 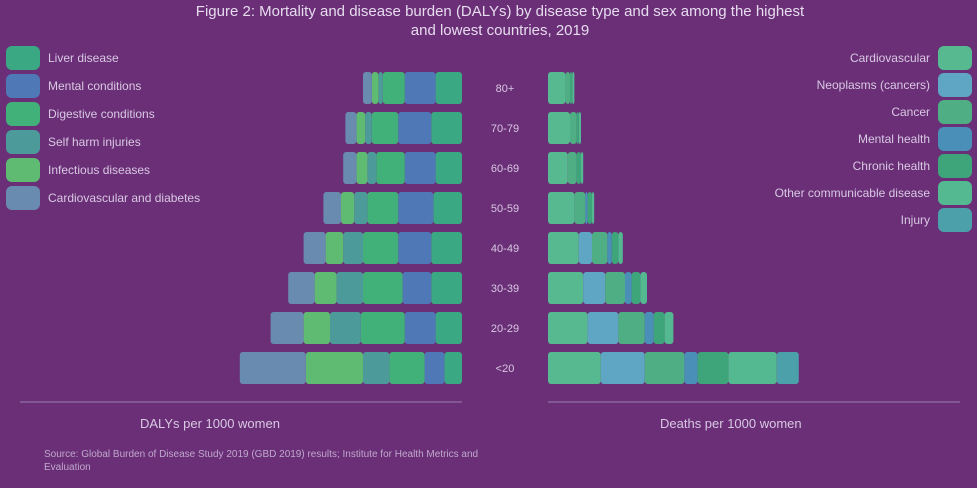 I want to click on age-group-label: <20, so click(x=505, y=369).